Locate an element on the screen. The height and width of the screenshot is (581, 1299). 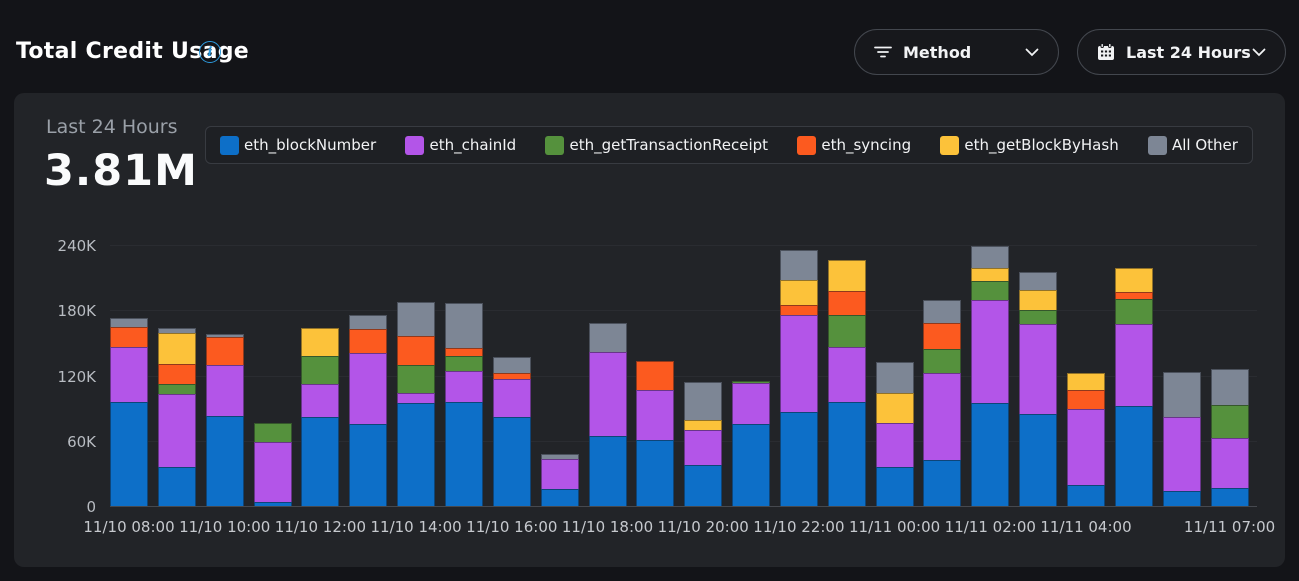
bar-11/10 20:00 is located at coordinates (703, 444).